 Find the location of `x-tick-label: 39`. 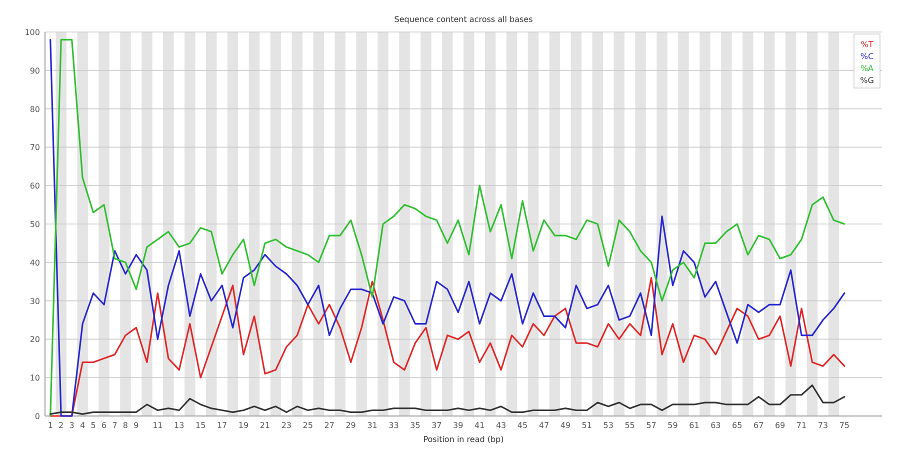

x-tick-label: 39 is located at coordinates (458, 425).